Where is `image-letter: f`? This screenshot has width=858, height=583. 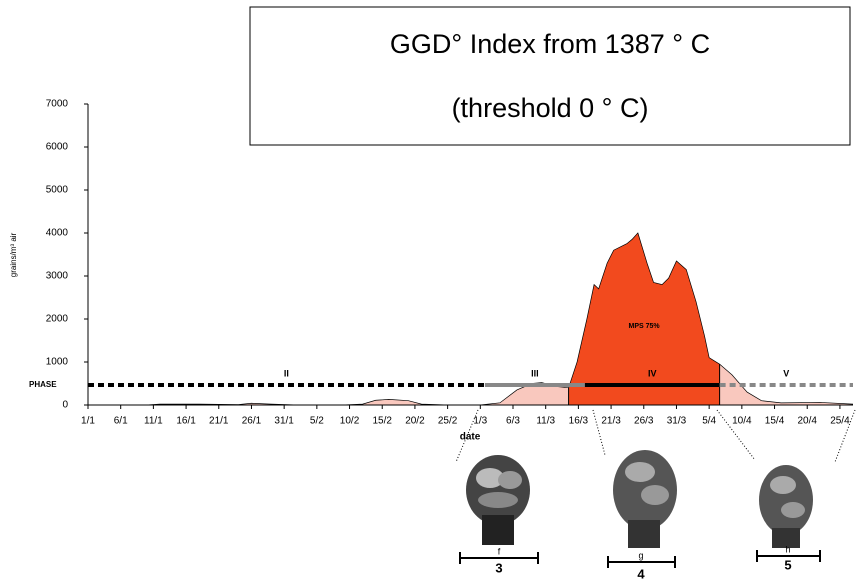 image-letter: f is located at coordinates (499, 551).